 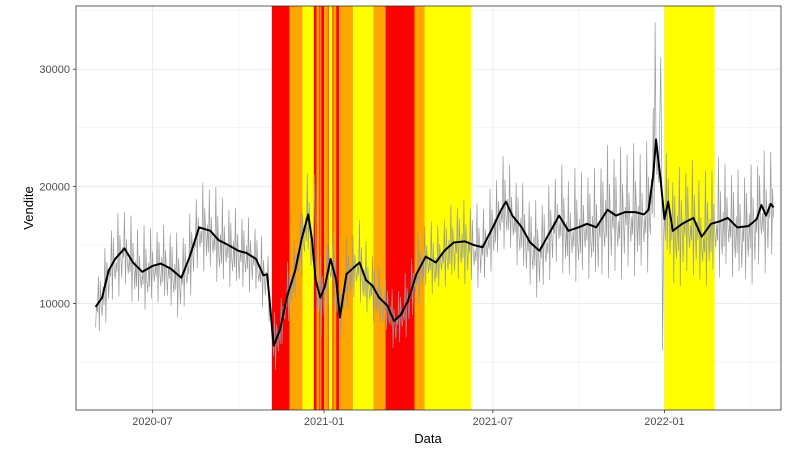 I want to click on y-axis-title: Vendite, so click(x=28, y=207).